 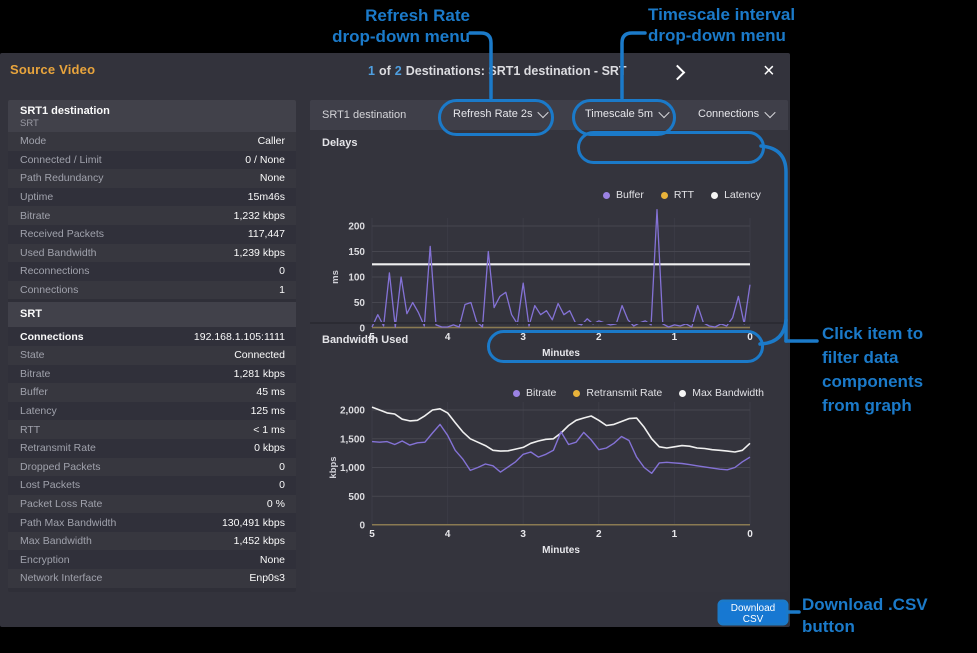 I want to click on sidebar-stat-row: Lost Packets 0, so click(x=152, y=485).